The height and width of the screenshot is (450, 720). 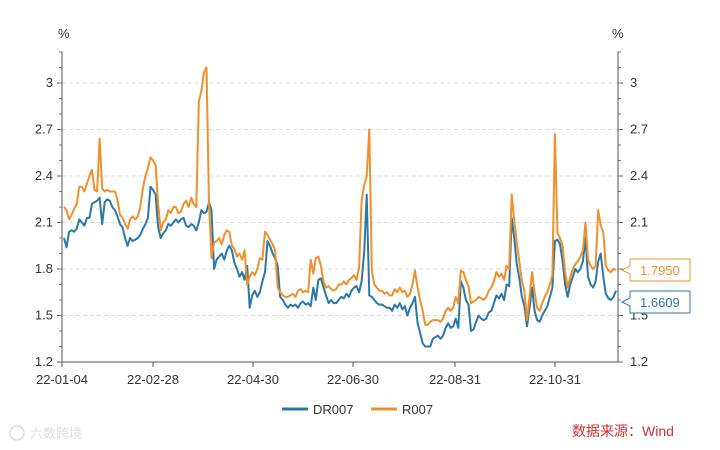 What do you see at coordinates (44, 315) in the screenshot?
I see `left-y-tick-label: 1.5` at bounding box center [44, 315].